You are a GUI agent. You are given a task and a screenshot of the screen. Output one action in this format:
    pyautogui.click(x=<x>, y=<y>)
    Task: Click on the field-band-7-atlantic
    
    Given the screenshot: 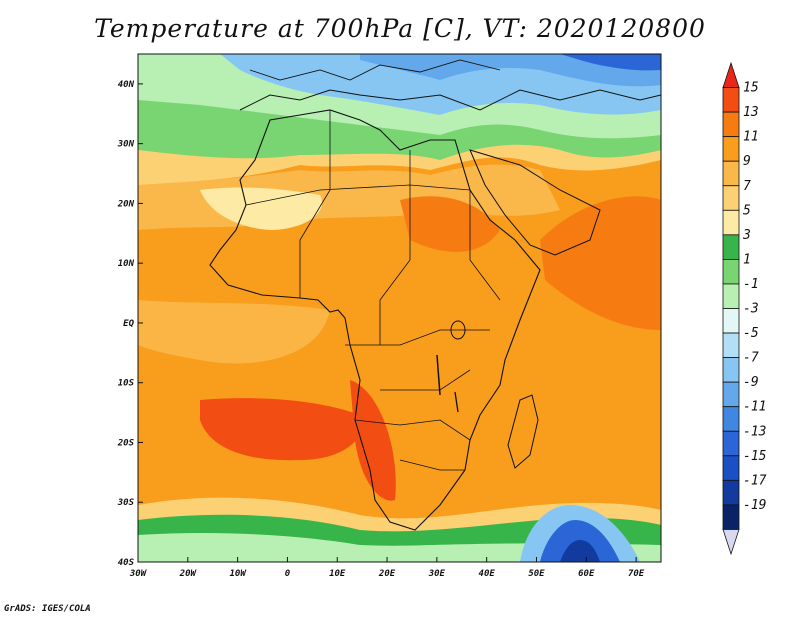 What is the action you would take?
    pyautogui.click(x=234, y=332)
    